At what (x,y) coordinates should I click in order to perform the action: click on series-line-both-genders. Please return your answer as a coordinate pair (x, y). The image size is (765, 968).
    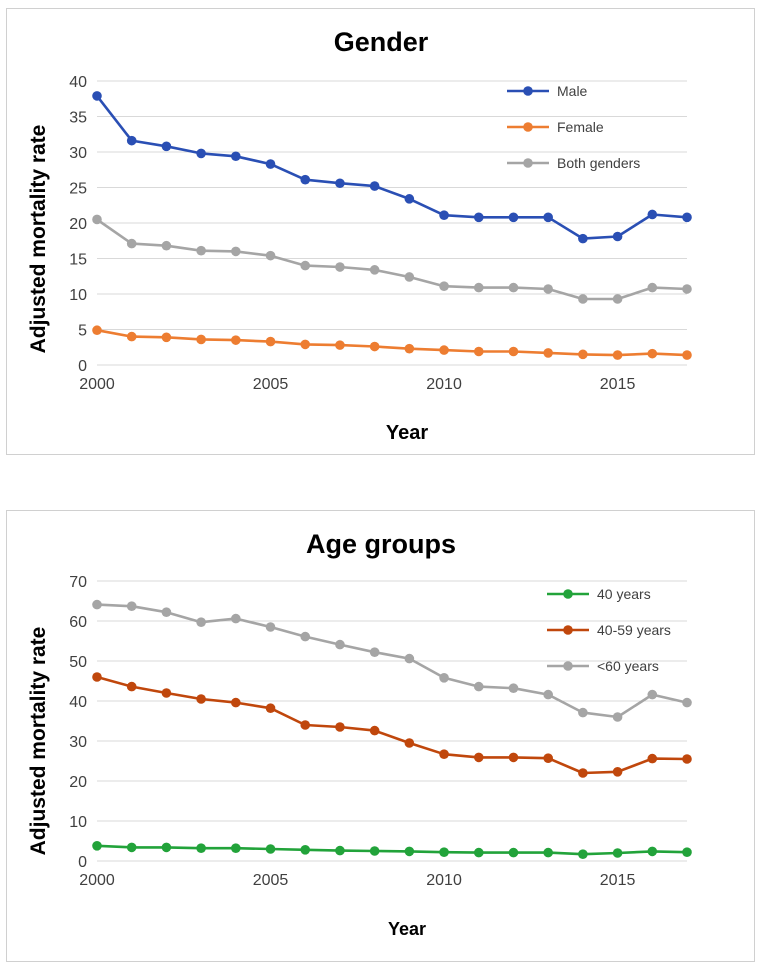
    Looking at the image, I should click on (392, 259).